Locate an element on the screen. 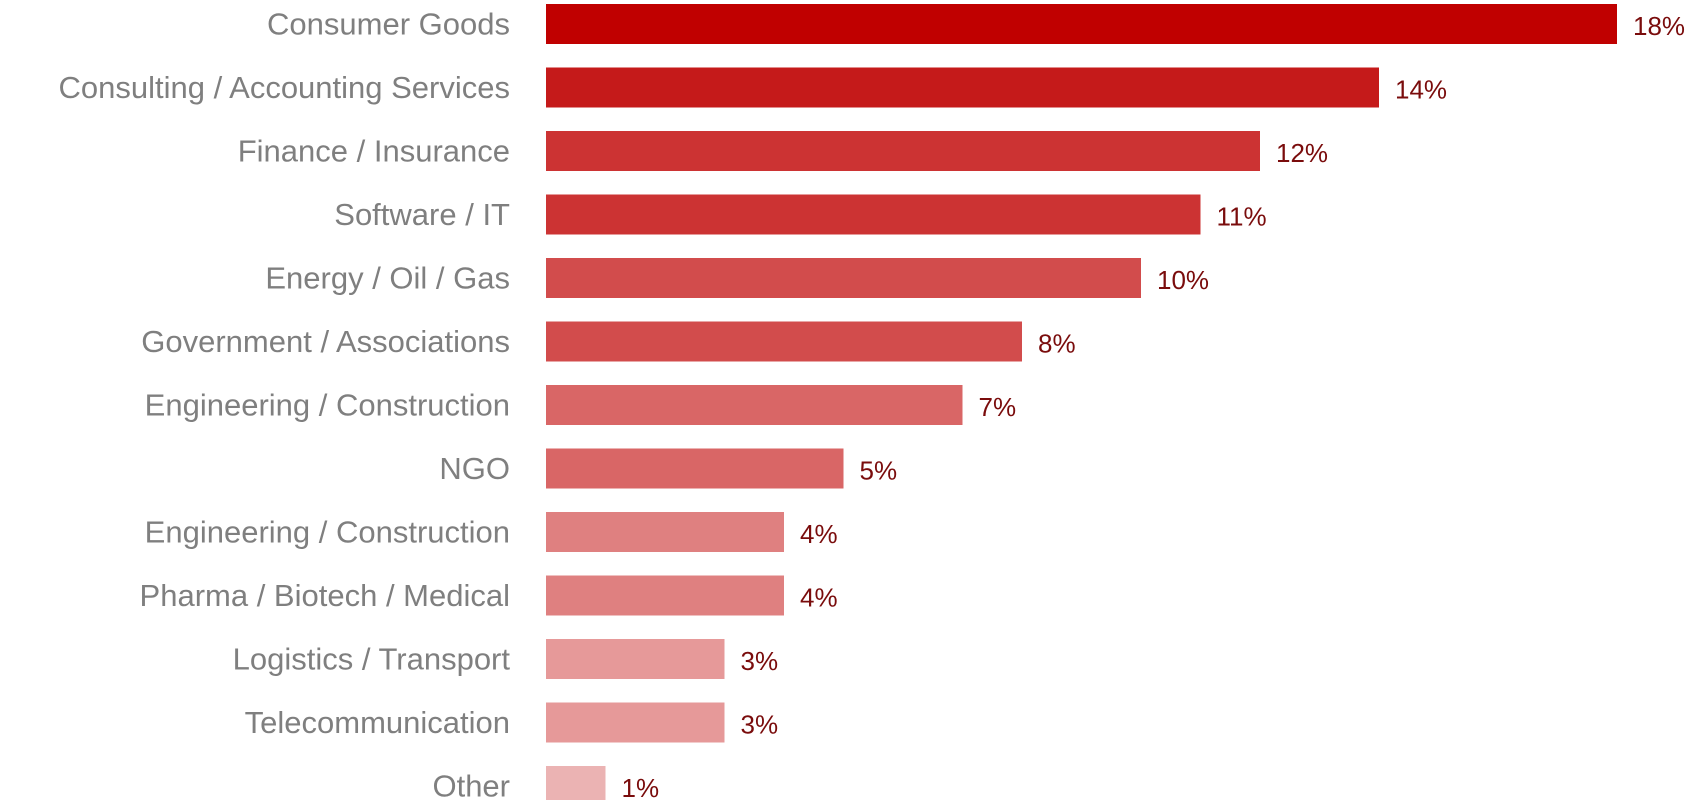  category-label: Energy / Oil / Gas is located at coordinates (387, 278).